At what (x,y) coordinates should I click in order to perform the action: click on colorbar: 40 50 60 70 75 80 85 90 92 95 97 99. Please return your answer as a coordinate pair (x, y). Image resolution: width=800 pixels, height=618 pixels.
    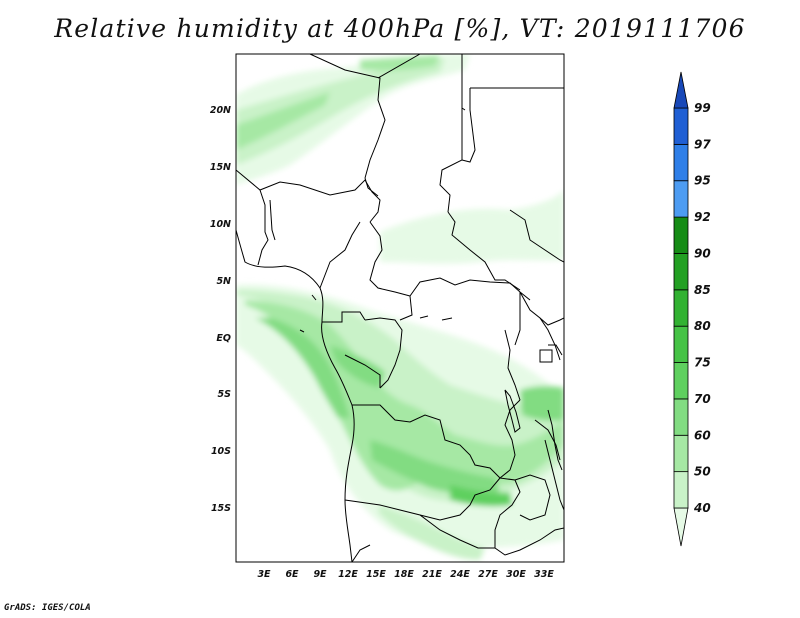
    Looking at the image, I should click on (692, 309).